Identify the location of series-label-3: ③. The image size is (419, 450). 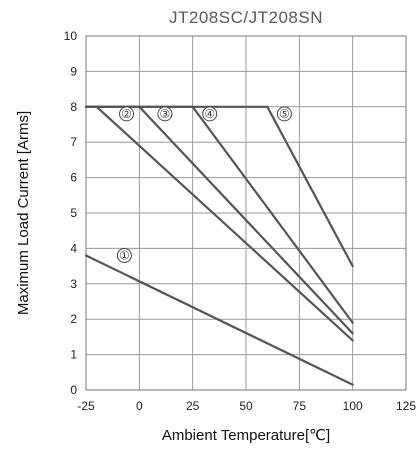
(165, 114).